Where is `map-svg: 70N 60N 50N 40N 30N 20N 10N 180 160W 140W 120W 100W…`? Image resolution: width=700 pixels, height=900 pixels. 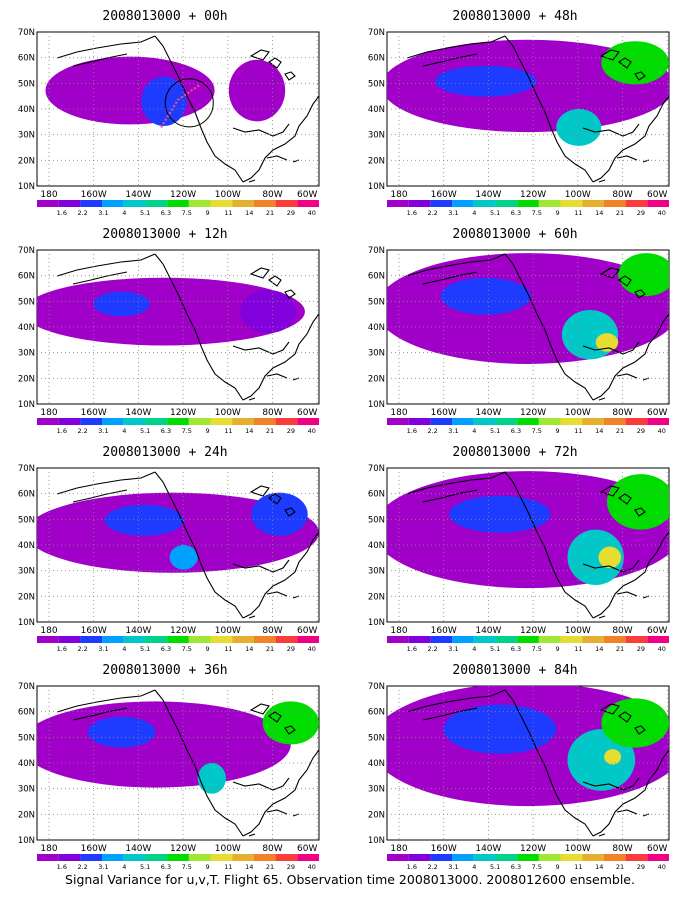 map-svg: 70N 60N 50N 40N 30N 20N 10N 180 160W 140W 120W 100W… is located at coordinates (169, 340).